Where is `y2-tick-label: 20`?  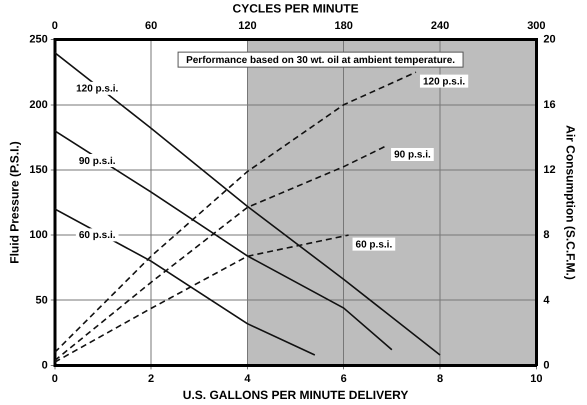
y2-tick-label: 20 is located at coordinates (549, 40).